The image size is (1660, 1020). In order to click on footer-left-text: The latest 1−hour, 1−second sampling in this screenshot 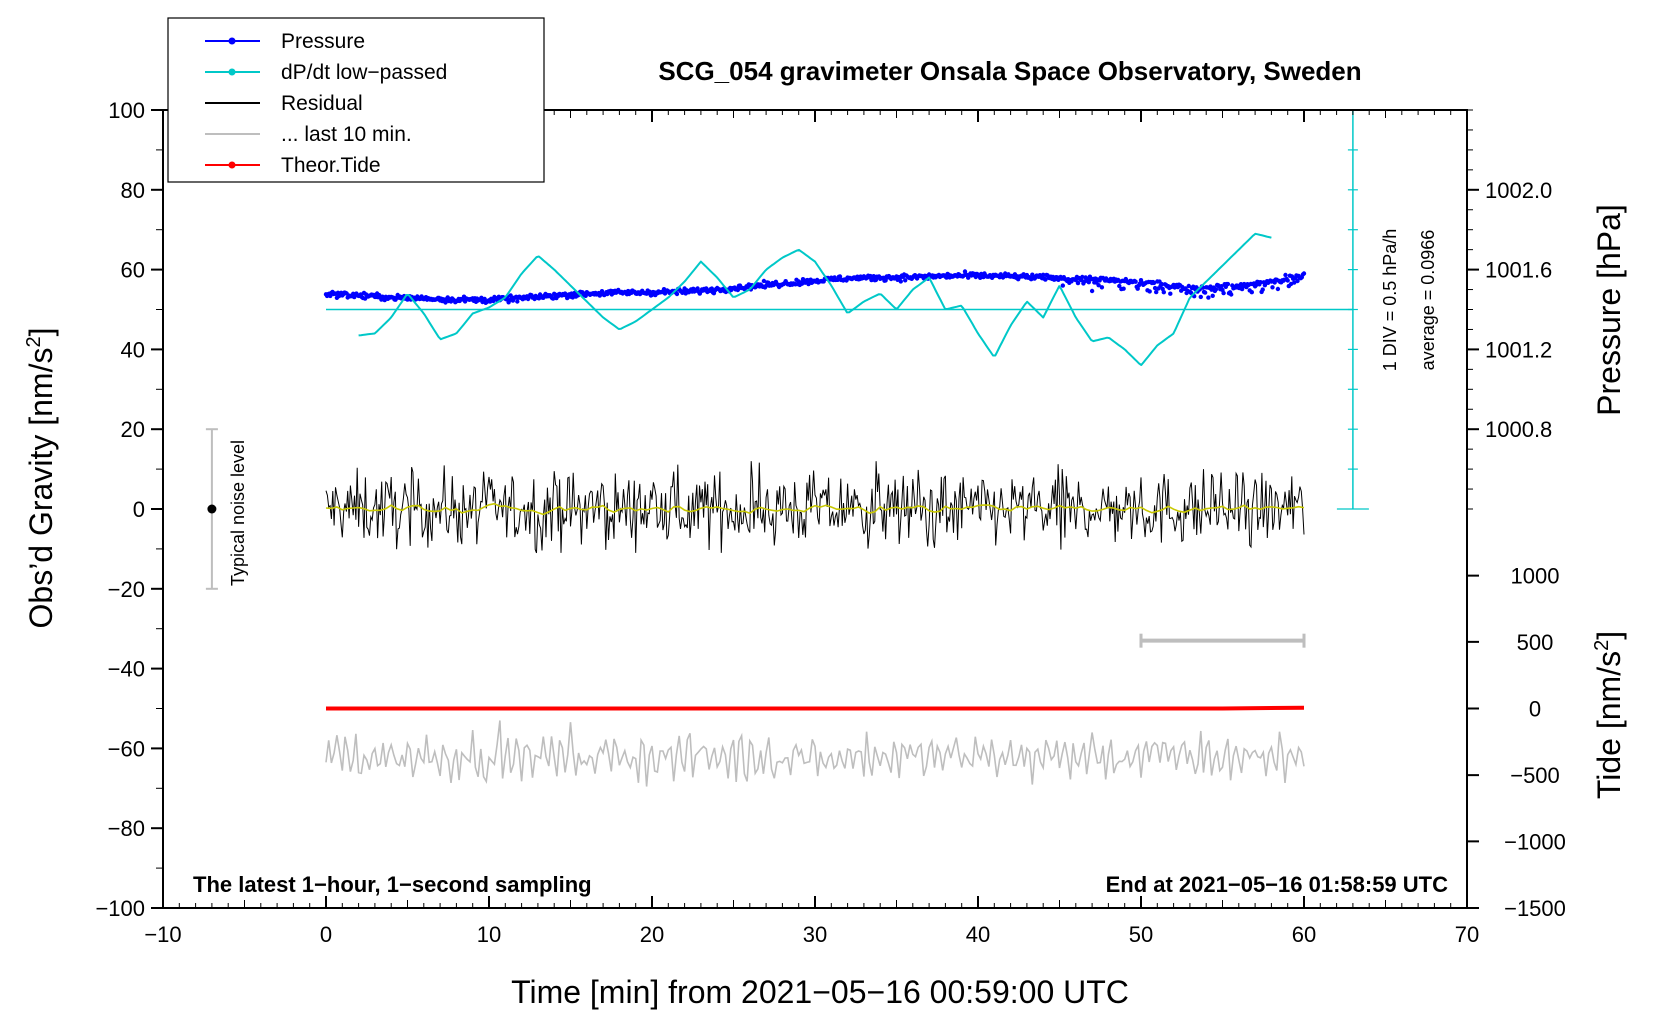, I will do `click(392, 884)`.